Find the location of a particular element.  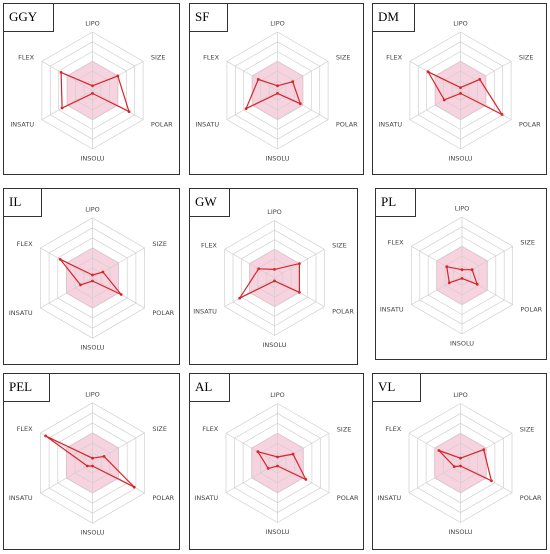

radar-panel-sf: LIPO SIZE POLAR INSOLU INSATU FLEX SF is located at coordinates (276, 89).